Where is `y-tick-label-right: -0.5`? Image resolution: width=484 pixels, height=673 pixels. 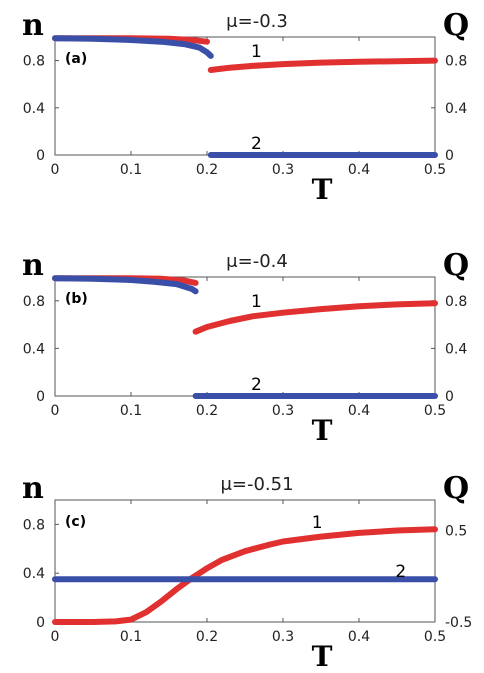
y-tick-label-right: -0.5 is located at coordinates (458, 623).